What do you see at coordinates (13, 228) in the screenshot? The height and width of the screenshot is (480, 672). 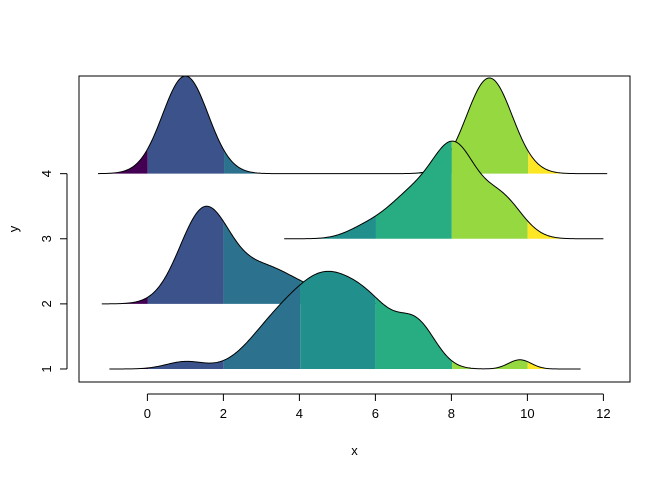 I see `y-axis-label: y` at bounding box center [13, 228].